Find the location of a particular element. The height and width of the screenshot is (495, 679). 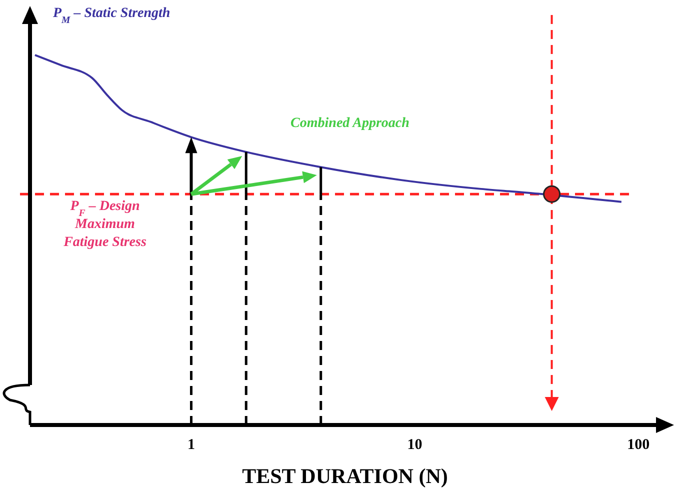

annotation: P$_{M}$ – Static Strength is located at coordinates (111, 16).